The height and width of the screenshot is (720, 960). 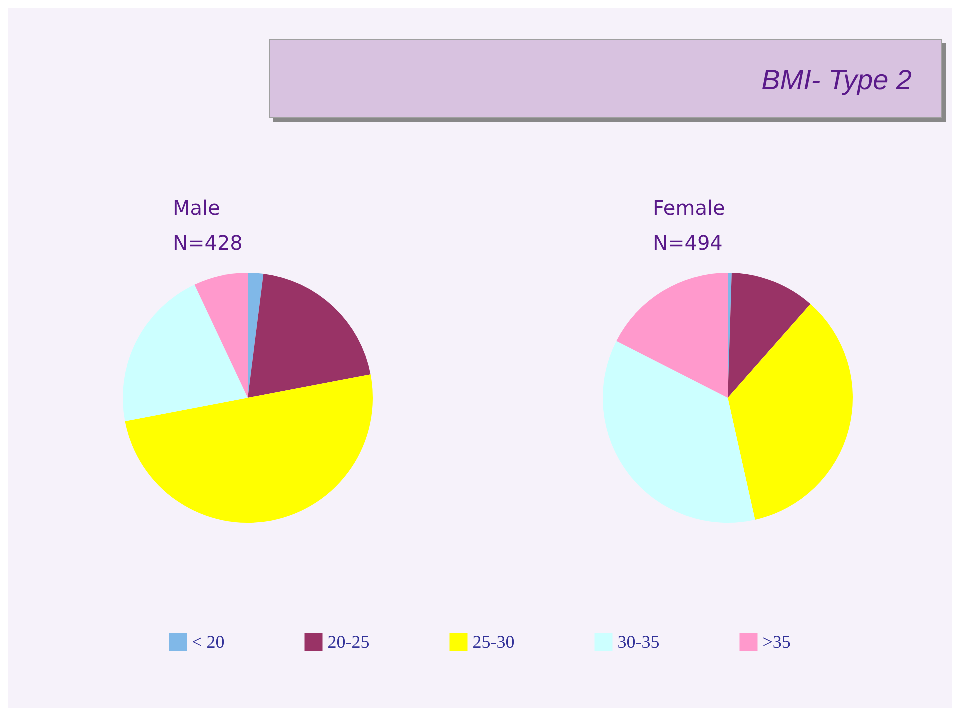 I want to click on text: N=494, so click(x=688, y=243).